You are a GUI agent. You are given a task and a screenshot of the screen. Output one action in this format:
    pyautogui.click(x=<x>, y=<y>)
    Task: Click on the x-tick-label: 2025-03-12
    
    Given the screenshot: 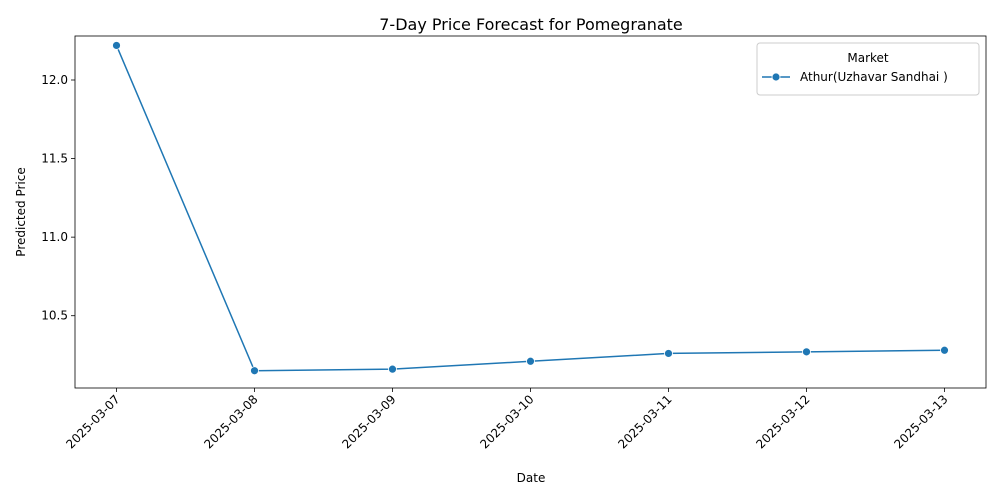 What is the action you would take?
    pyautogui.click(x=782, y=421)
    